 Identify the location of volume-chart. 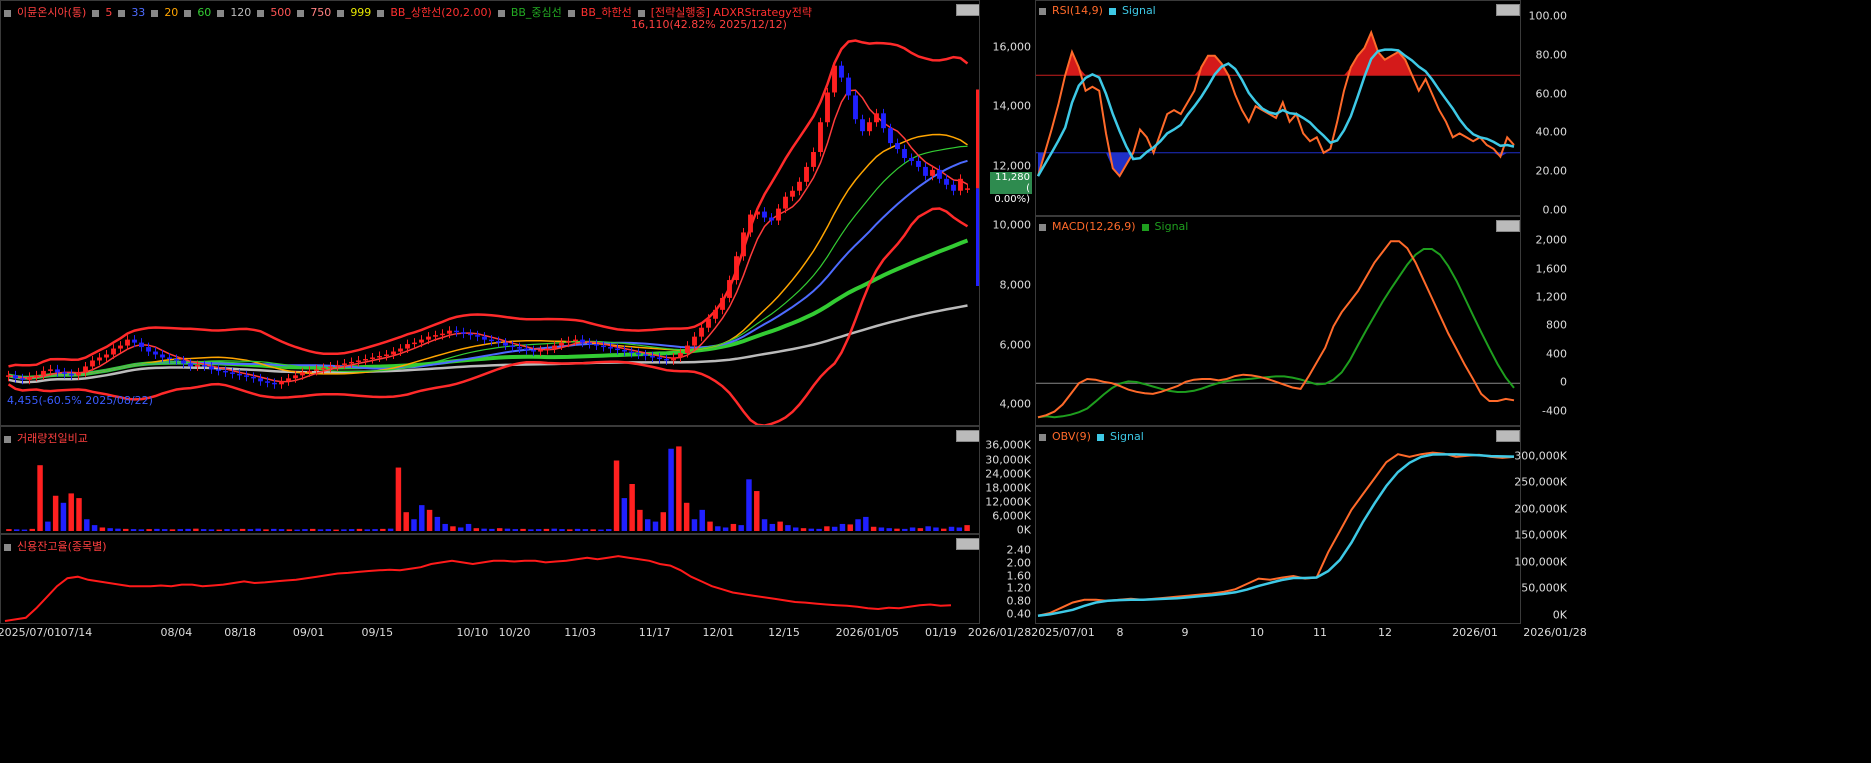
(488, 488).